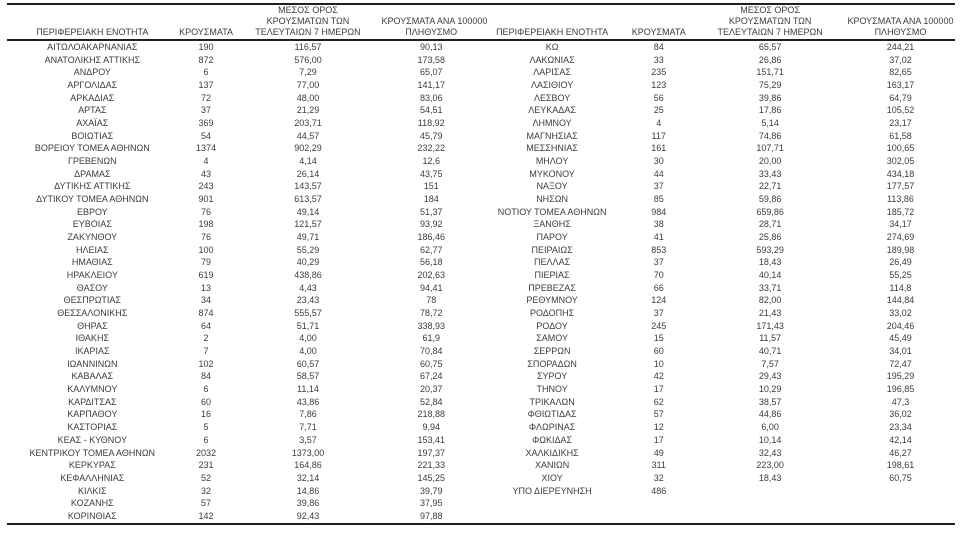  Describe the element at coordinates (244, 98) in the screenshot. I see `table-row: ΑΡΚΑΔΙΑΣ 72 48,00 83,06` at that location.